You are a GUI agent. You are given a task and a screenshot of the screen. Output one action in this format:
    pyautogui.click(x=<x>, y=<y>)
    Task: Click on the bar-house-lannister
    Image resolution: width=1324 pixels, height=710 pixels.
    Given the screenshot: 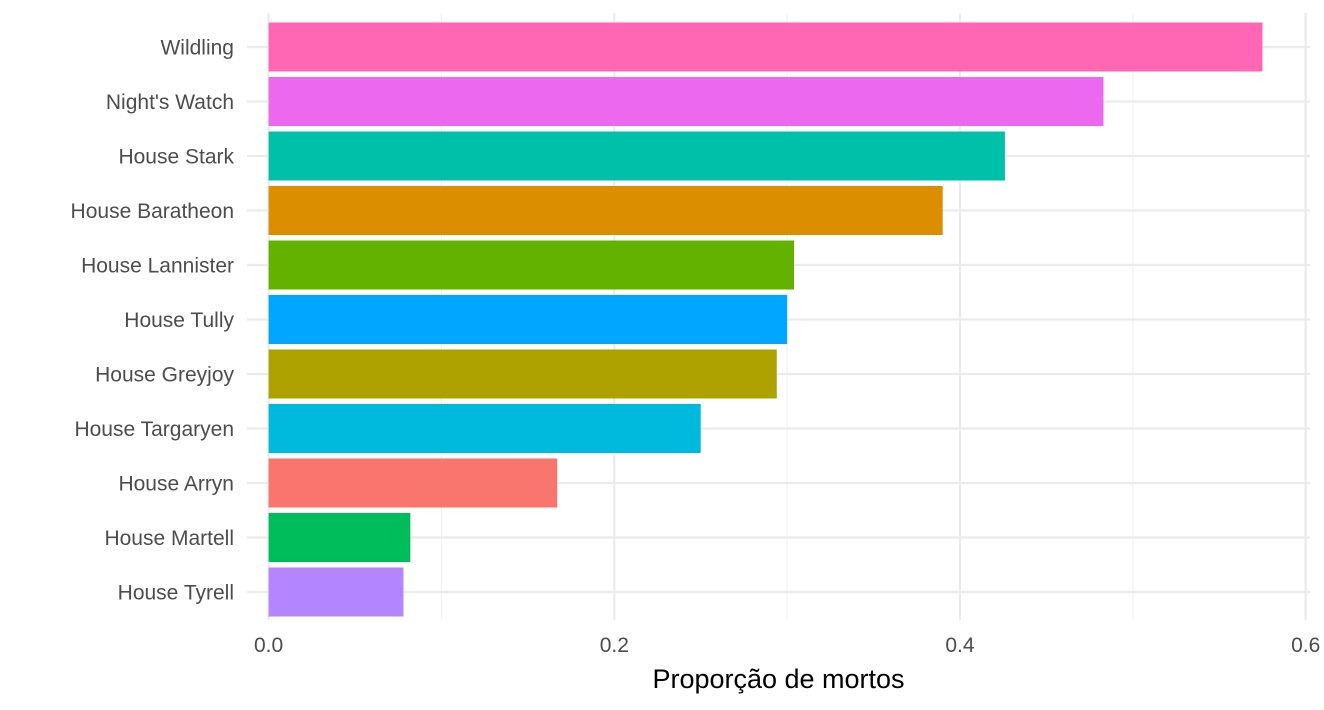 What is the action you would take?
    pyautogui.click(x=531, y=265)
    